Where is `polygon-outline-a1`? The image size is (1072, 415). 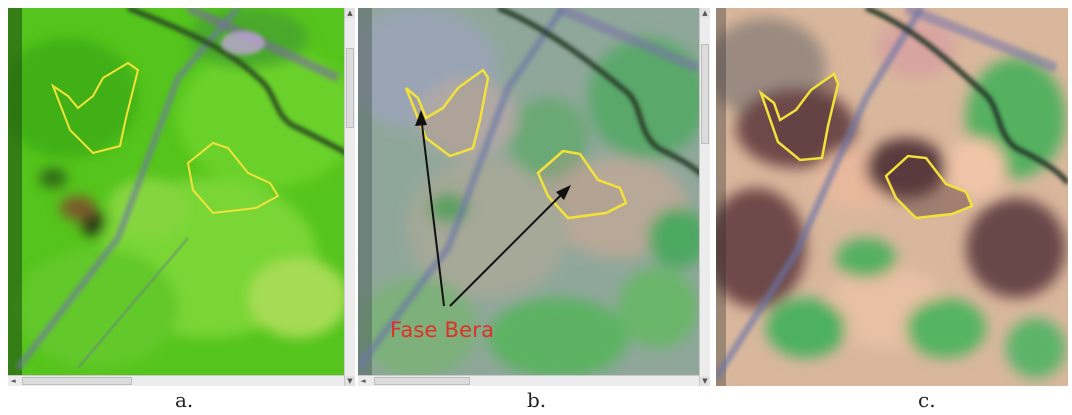
polygon-outline-a1 is located at coordinates (95, 108).